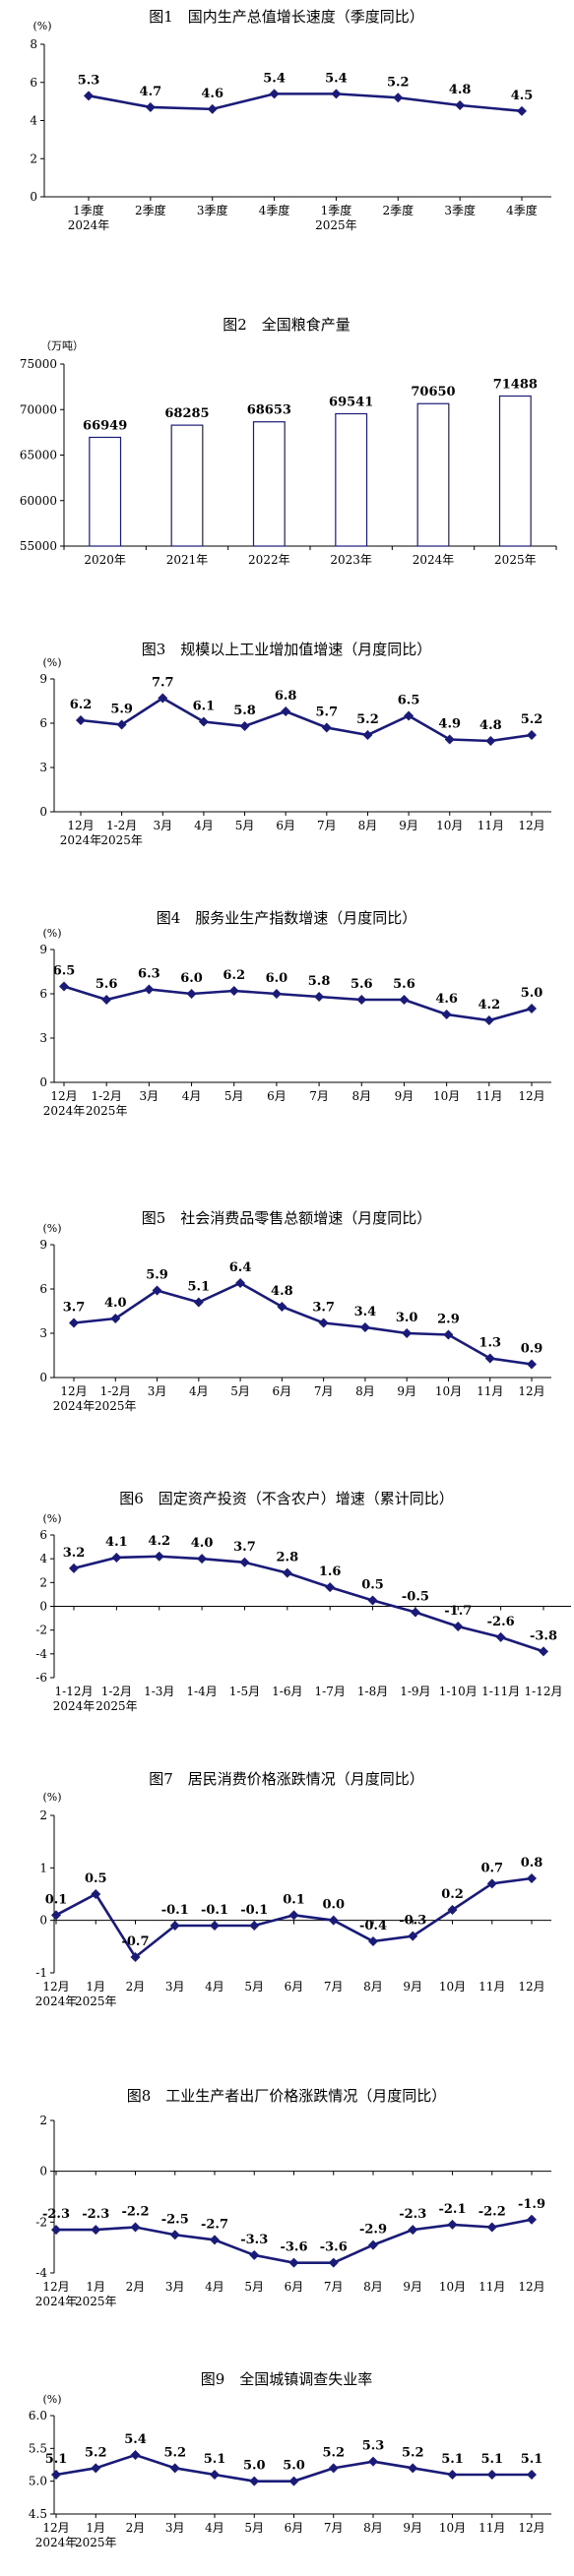  Describe the element at coordinates (458, 1691) in the screenshot. I see `x-tick-label: 1-10月` at that location.